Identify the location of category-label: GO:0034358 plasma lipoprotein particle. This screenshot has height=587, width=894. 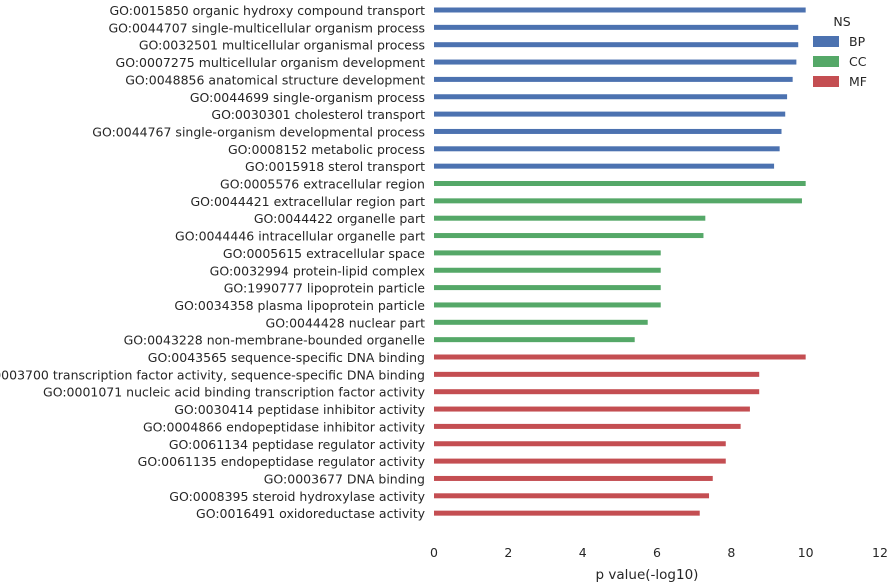
(299, 305).